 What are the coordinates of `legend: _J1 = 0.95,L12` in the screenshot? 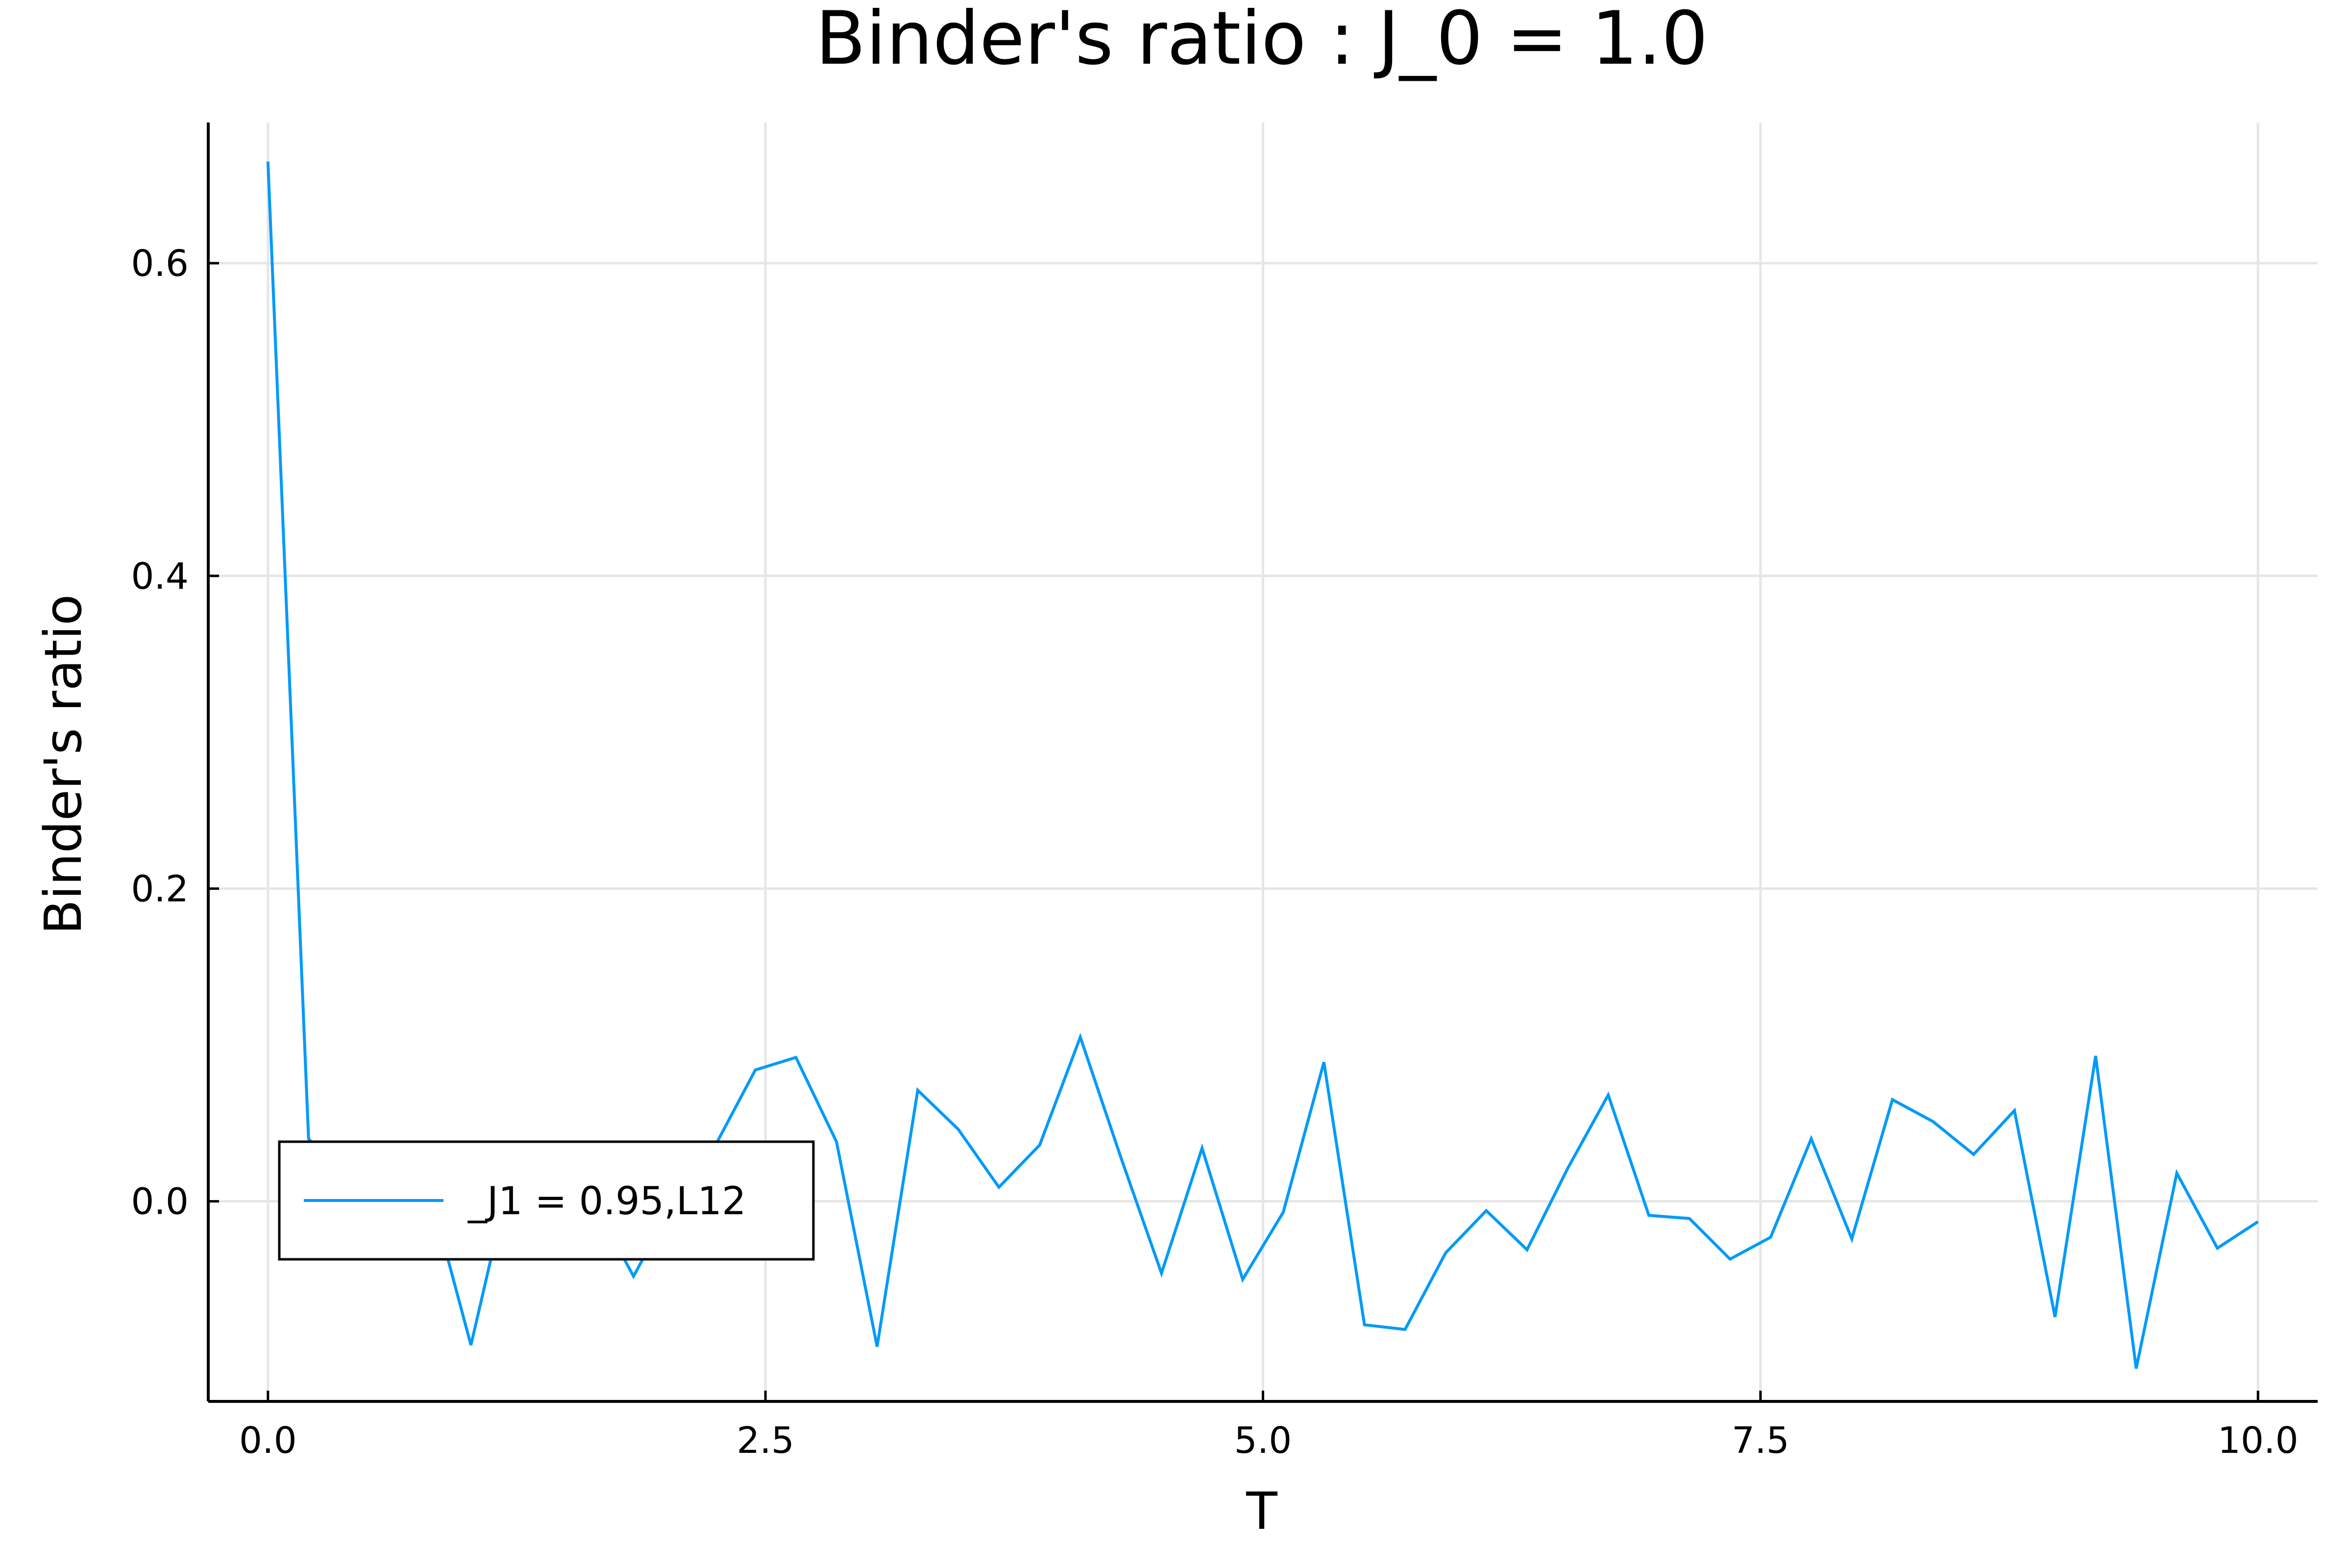 It's located at (546, 1200).